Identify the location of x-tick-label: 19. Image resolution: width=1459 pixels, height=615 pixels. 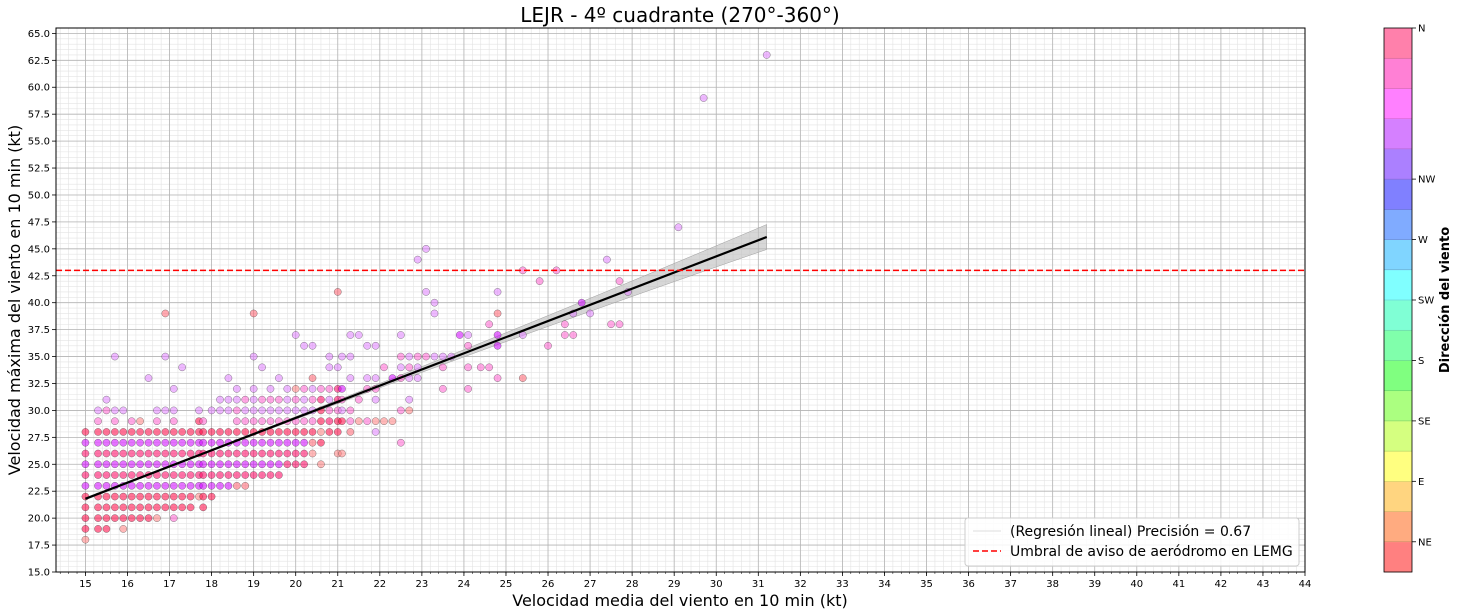
(253, 584).